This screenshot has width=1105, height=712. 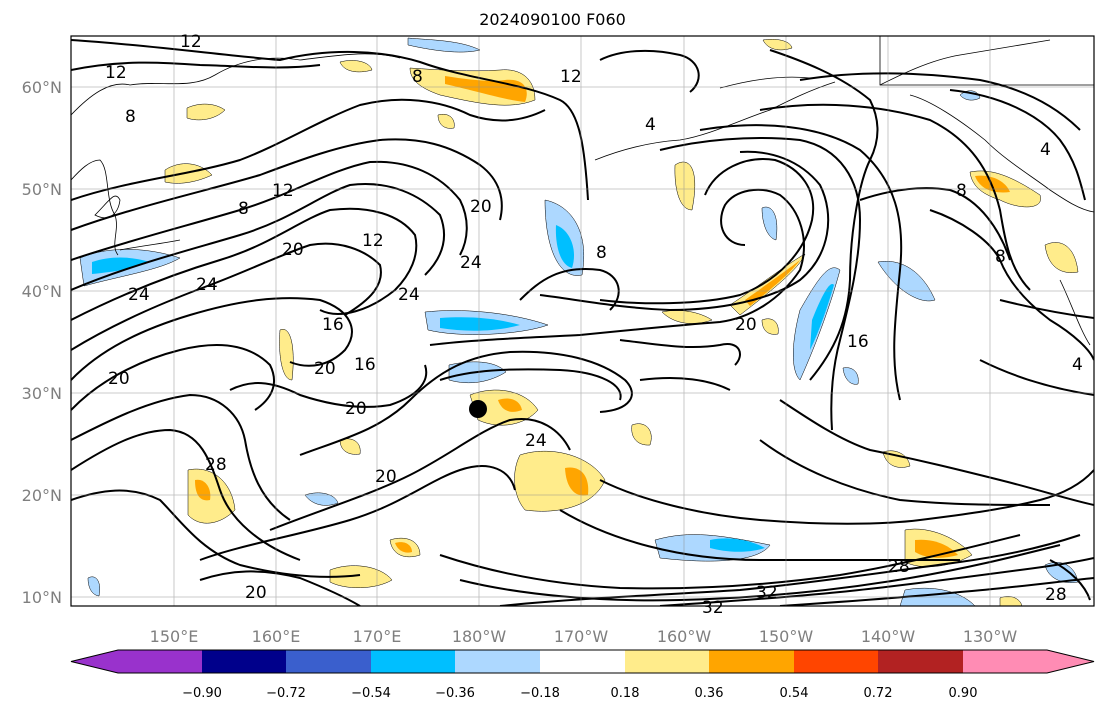 What do you see at coordinates (42, 495) in the screenshot?
I see `lat-label: 20°N` at bounding box center [42, 495].